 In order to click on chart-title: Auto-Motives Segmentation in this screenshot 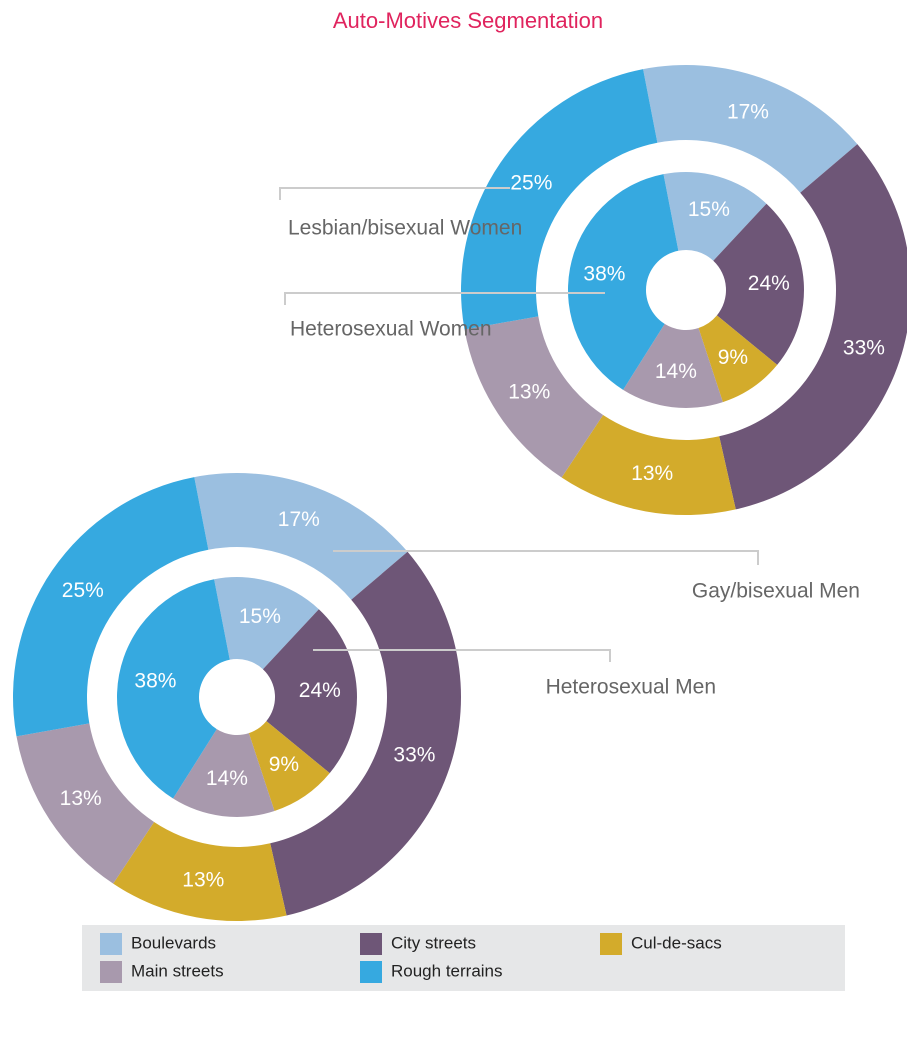, I will do `click(468, 20)`.